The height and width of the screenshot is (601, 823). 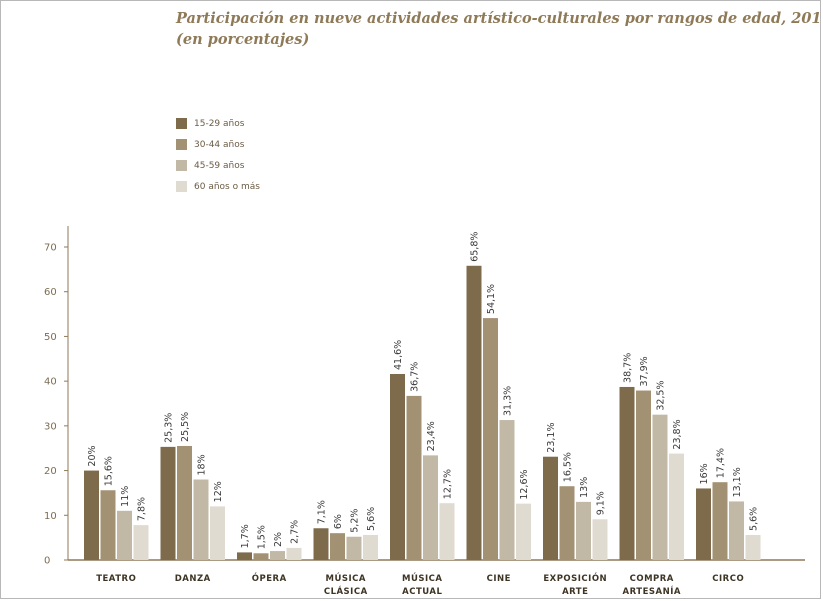 I want to click on data-label: 36,7%, so click(x=415, y=377).